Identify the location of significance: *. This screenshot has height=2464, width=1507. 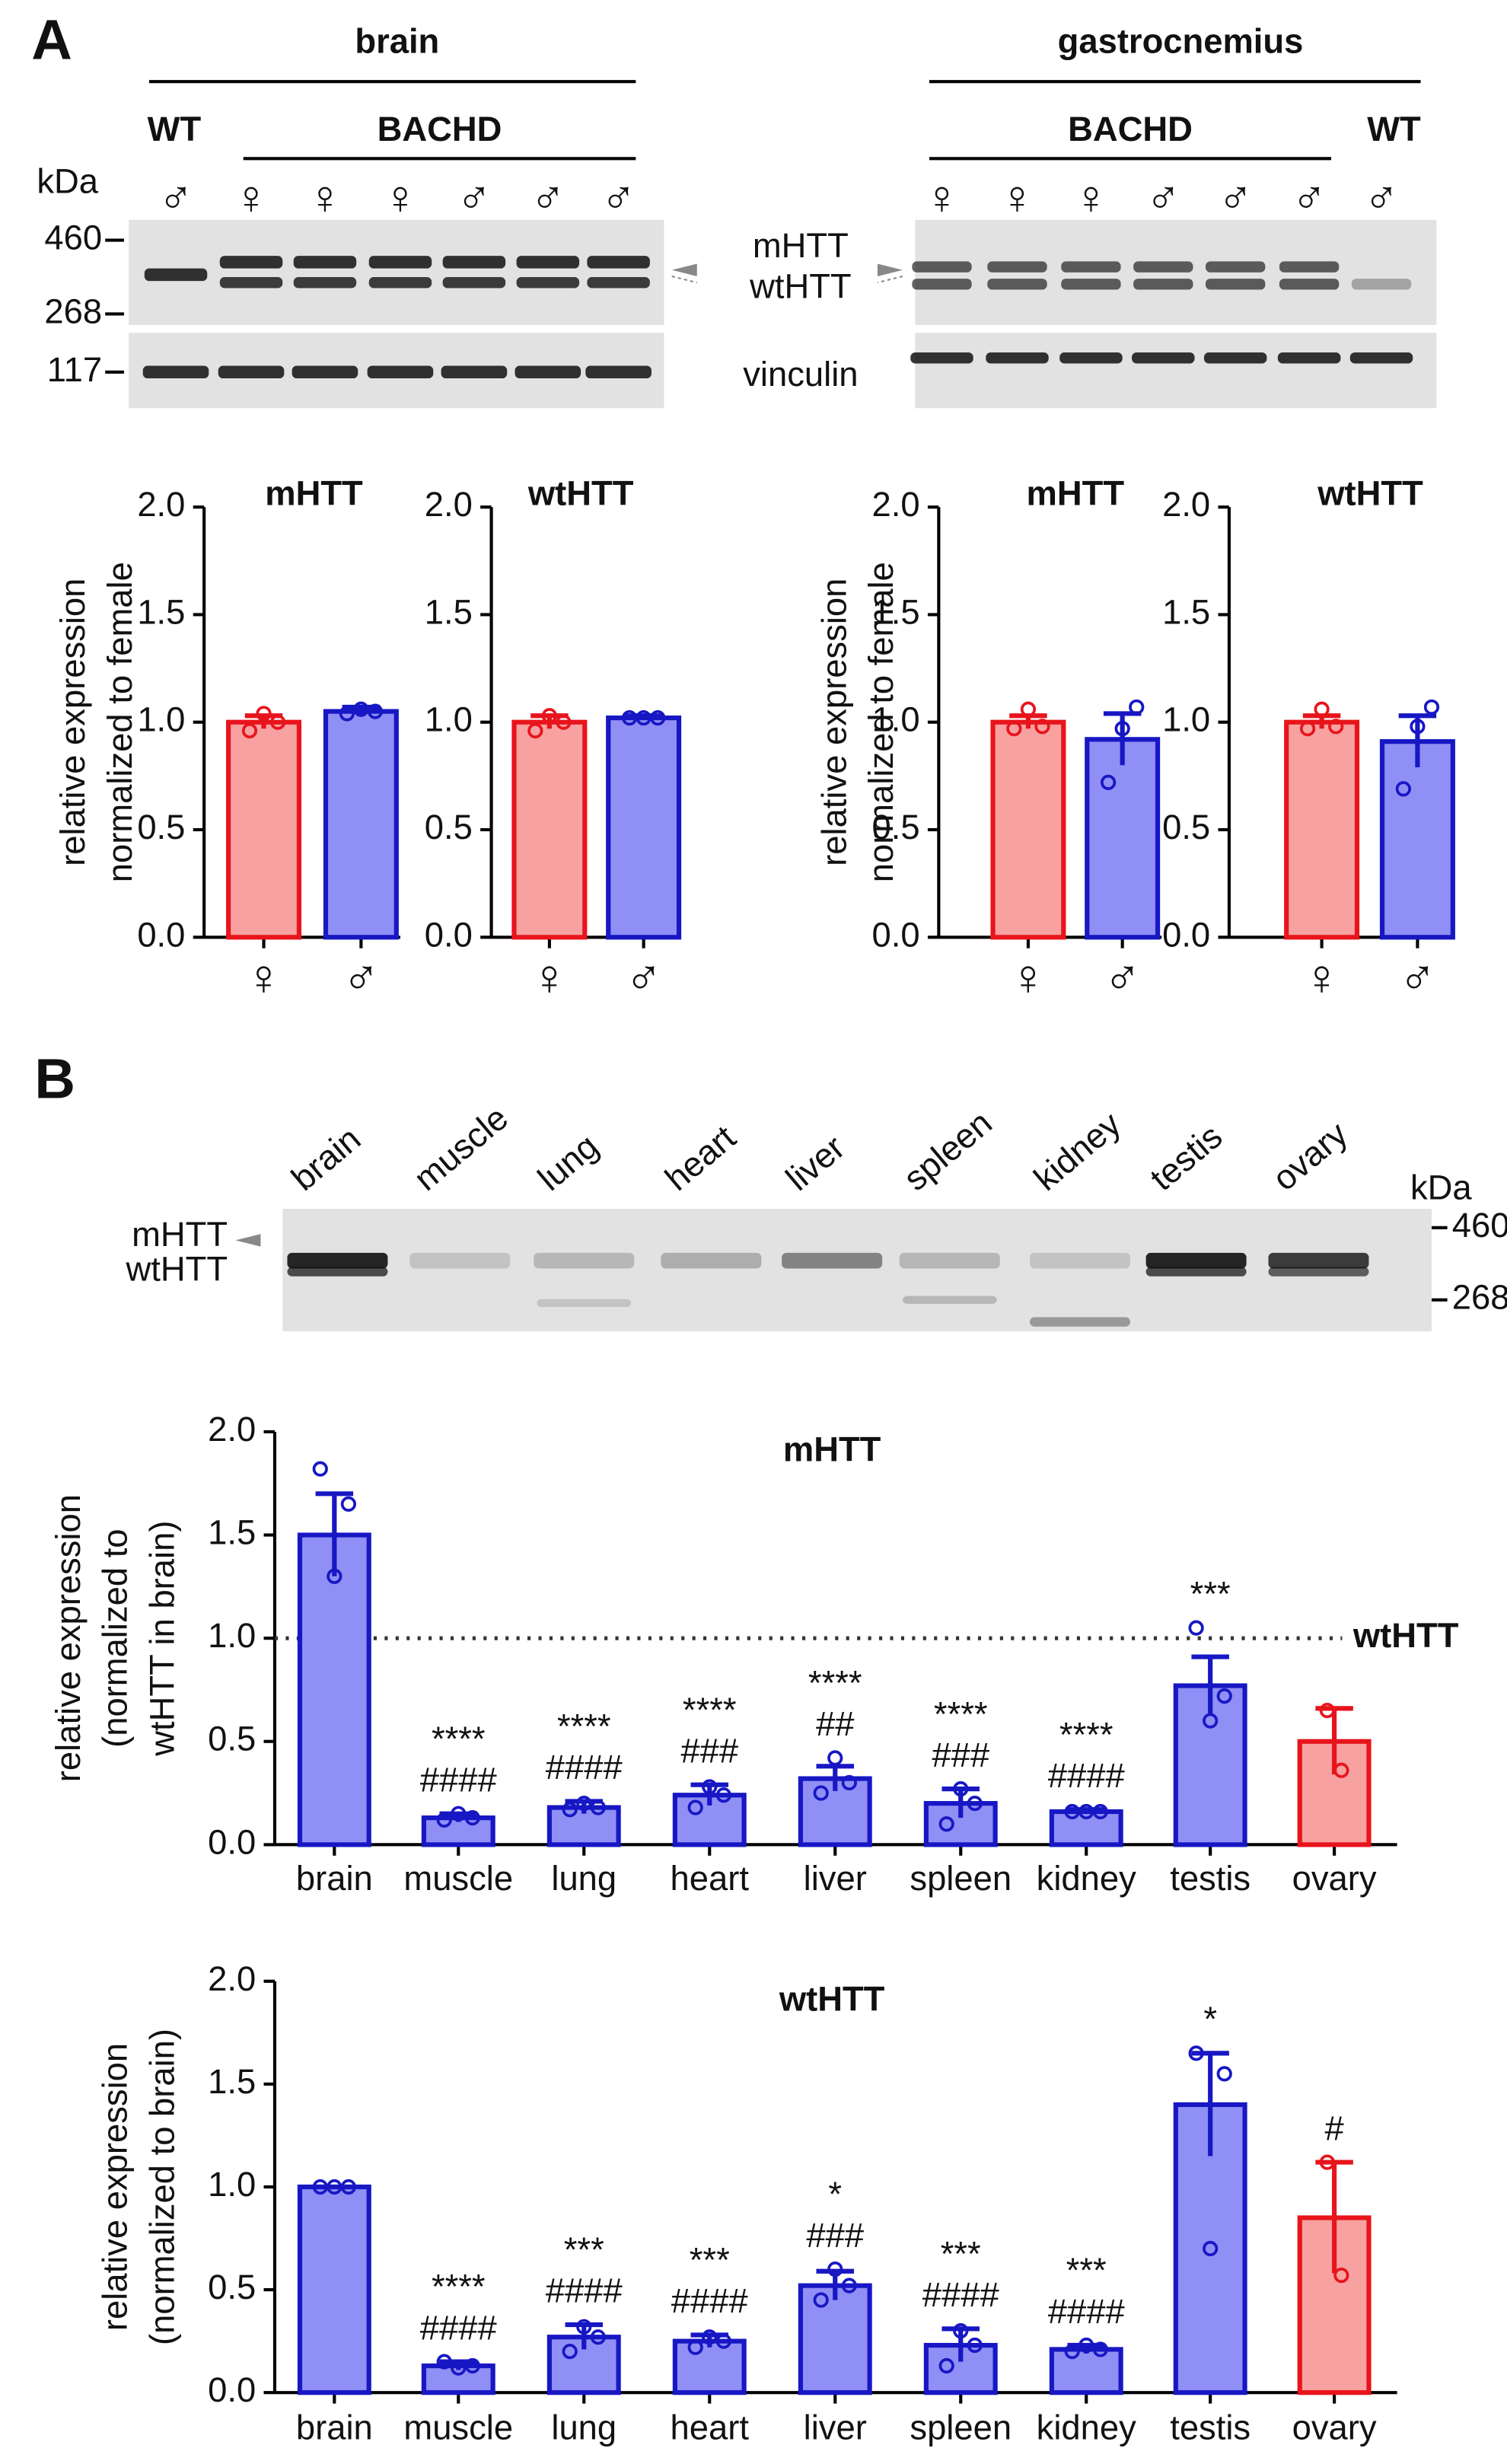
(835, 2194).